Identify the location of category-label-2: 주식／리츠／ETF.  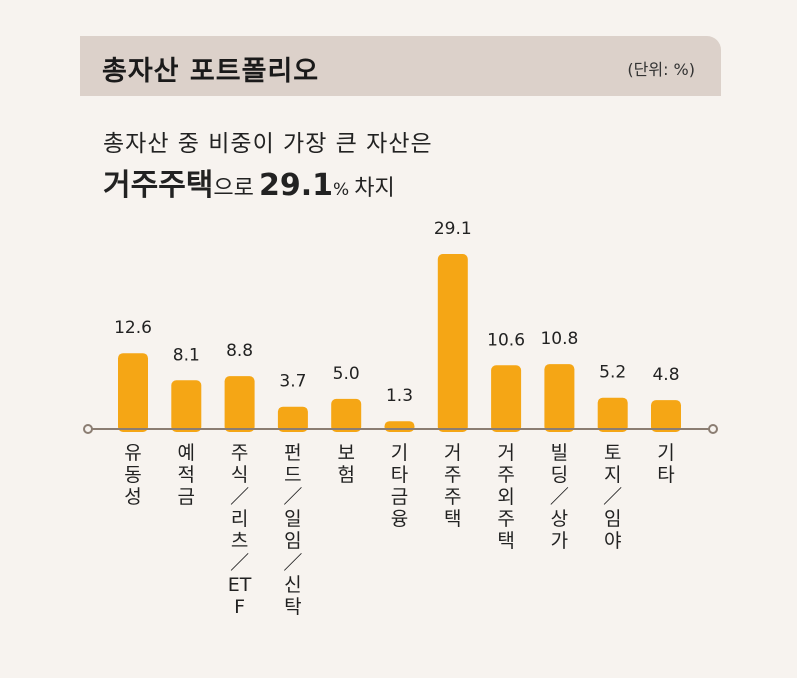
(239, 530).